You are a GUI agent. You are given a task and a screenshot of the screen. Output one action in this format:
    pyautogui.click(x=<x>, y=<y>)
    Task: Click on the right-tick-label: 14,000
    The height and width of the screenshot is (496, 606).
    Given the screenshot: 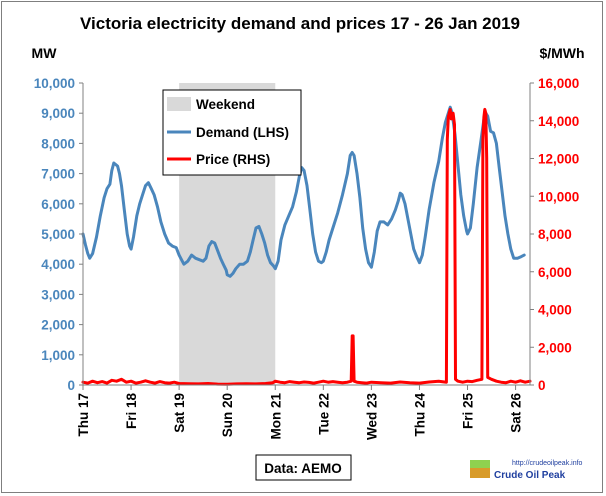 What is the action you would take?
    pyautogui.click(x=558, y=121)
    